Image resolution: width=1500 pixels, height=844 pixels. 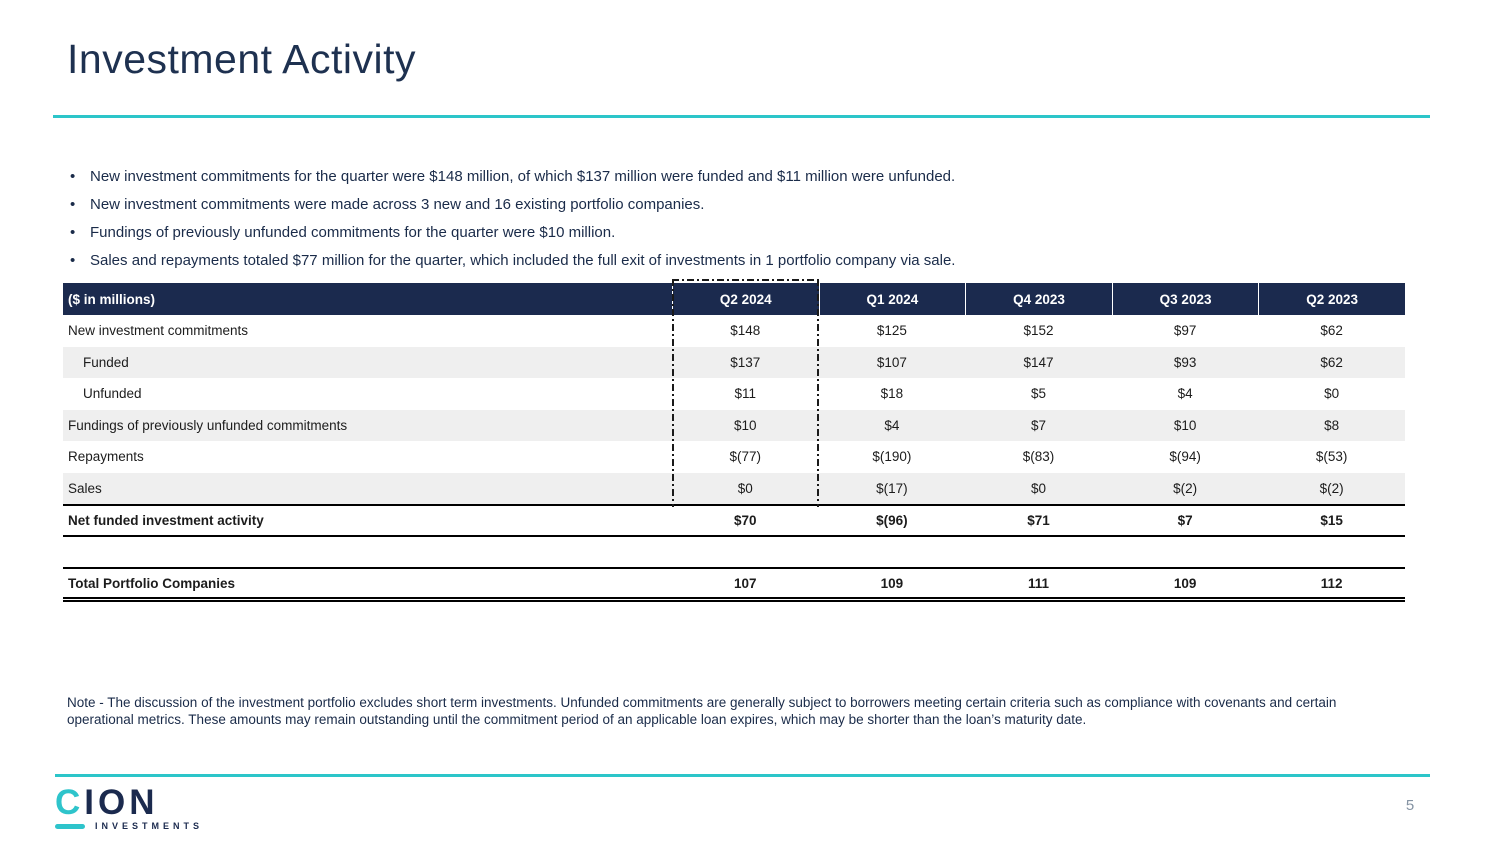 What do you see at coordinates (891, 362) in the screenshot?
I see `cell-value: $107` at bounding box center [891, 362].